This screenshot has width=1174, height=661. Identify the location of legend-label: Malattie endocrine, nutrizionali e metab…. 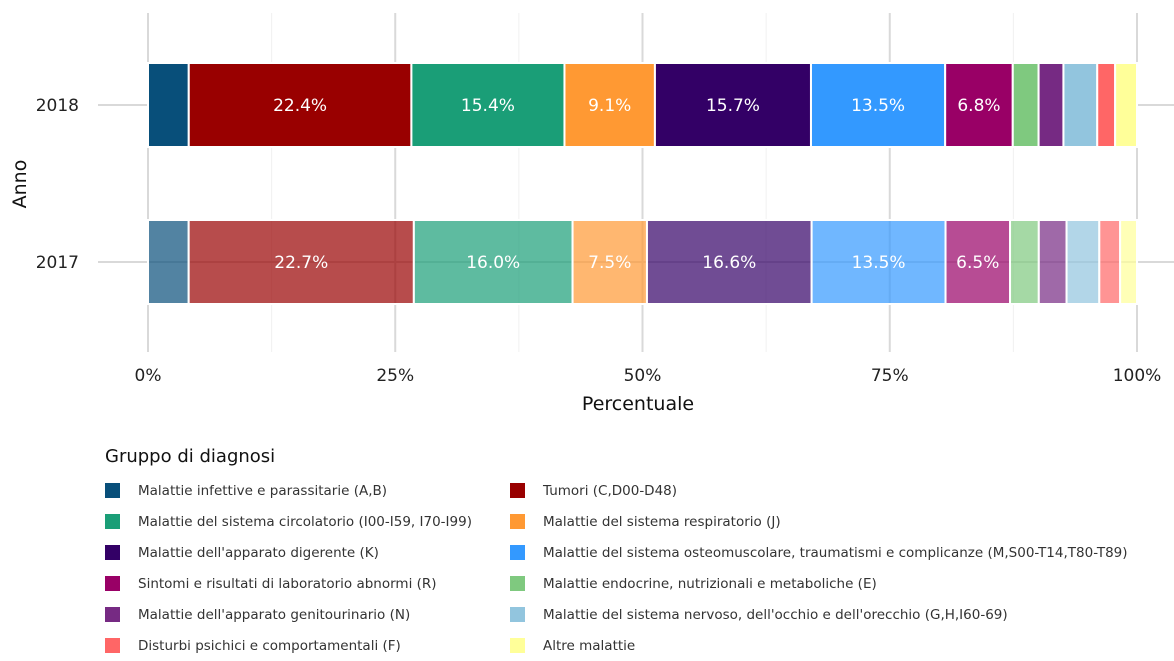
(710, 583).